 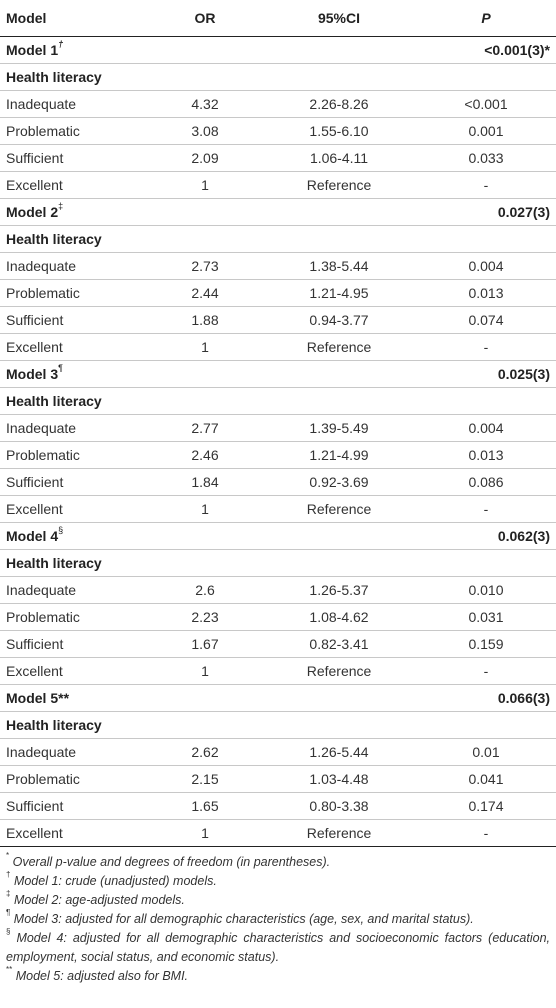 What do you see at coordinates (486, 374) in the screenshot?
I see `model-p-value: 0.025(3)` at bounding box center [486, 374].